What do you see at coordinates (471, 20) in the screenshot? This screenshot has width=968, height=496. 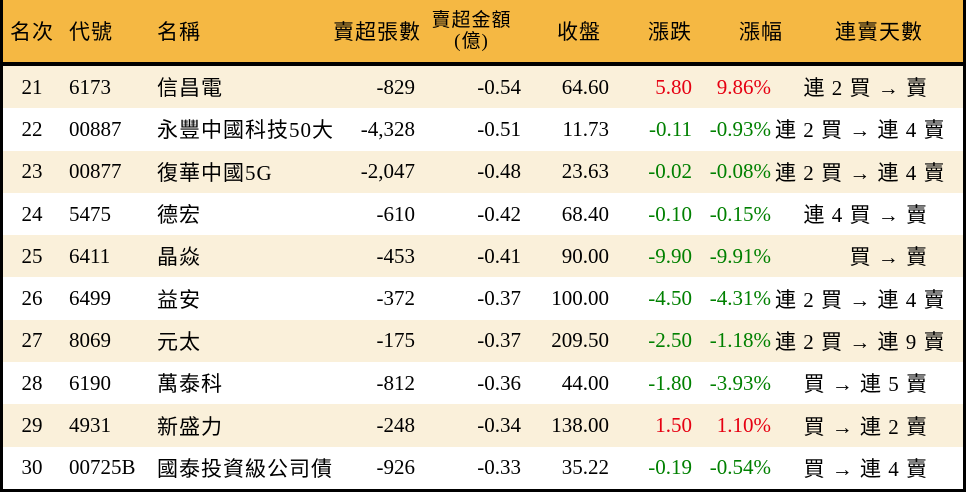 I see `header-sell-amount-line1: 賣超金額` at bounding box center [471, 20].